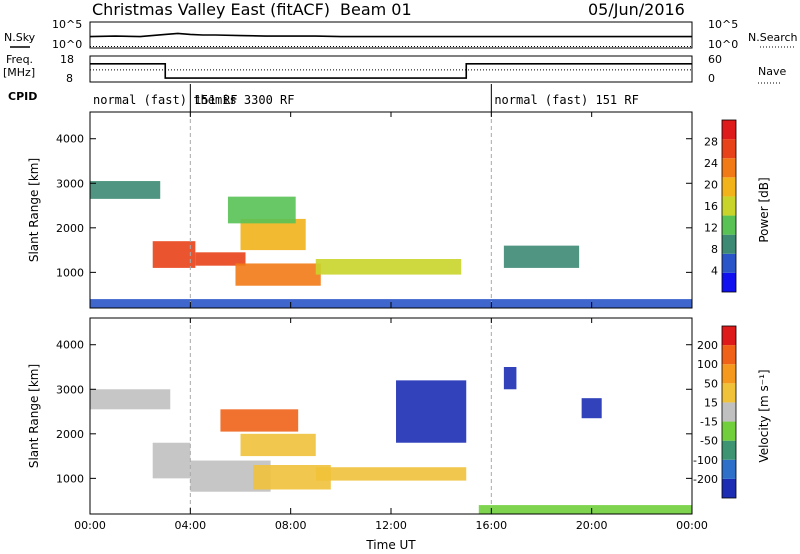 The image size is (800, 554). Describe the element at coordinates (391, 525) in the screenshot. I see `x-tick-label: 12:00` at that location.